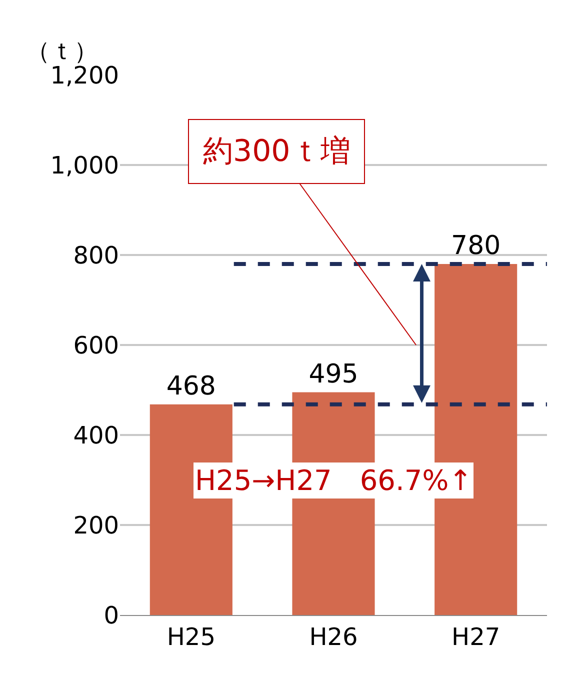 The image size is (567, 675). I want to click on data-label: 495, so click(333, 374).